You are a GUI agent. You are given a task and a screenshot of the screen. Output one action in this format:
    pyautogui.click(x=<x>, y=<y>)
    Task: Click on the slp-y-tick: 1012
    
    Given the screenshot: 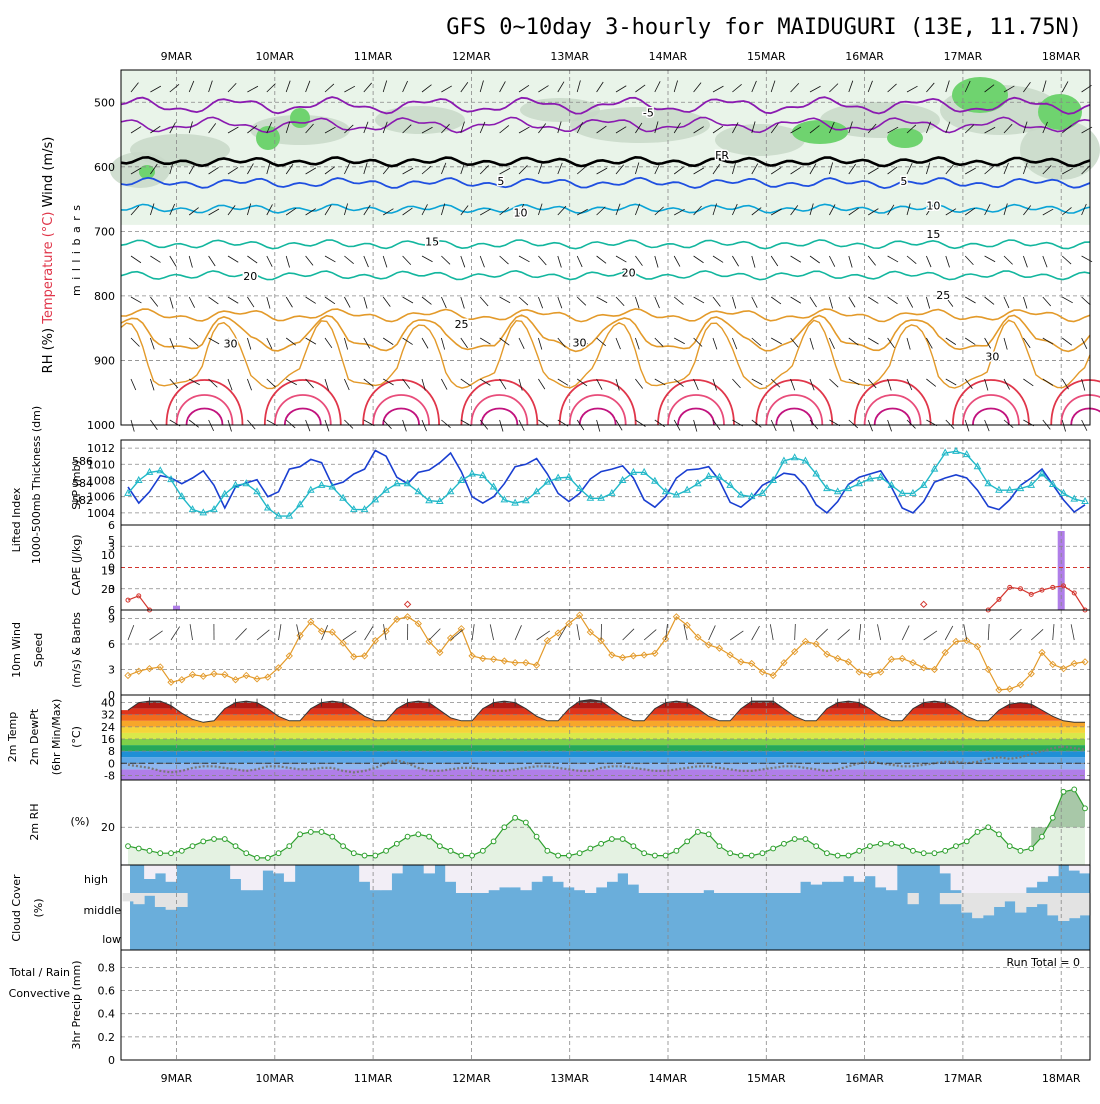 What is the action you would take?
    pyautogui.click(x=101, y=448)
    